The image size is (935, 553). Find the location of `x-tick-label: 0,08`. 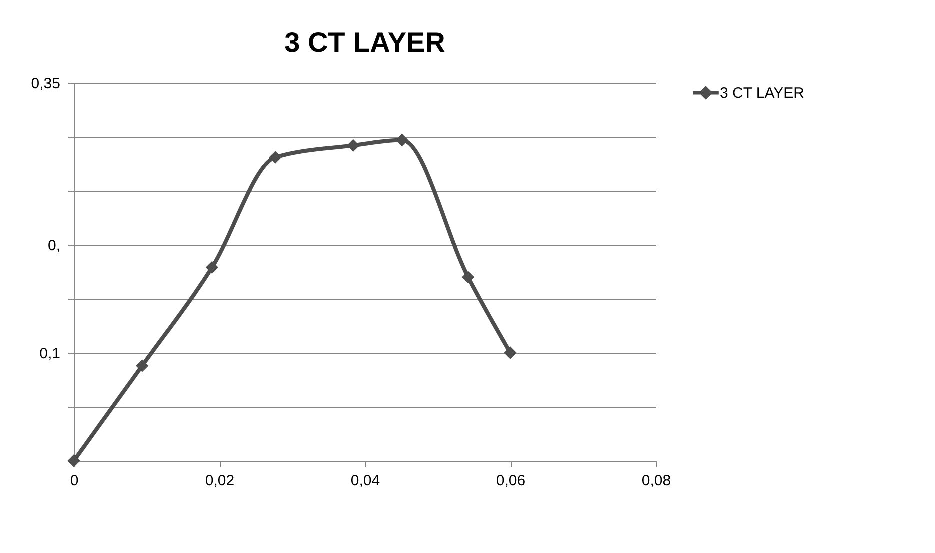

x-tick-label: 0,08 is located at coordinates (657, 481).